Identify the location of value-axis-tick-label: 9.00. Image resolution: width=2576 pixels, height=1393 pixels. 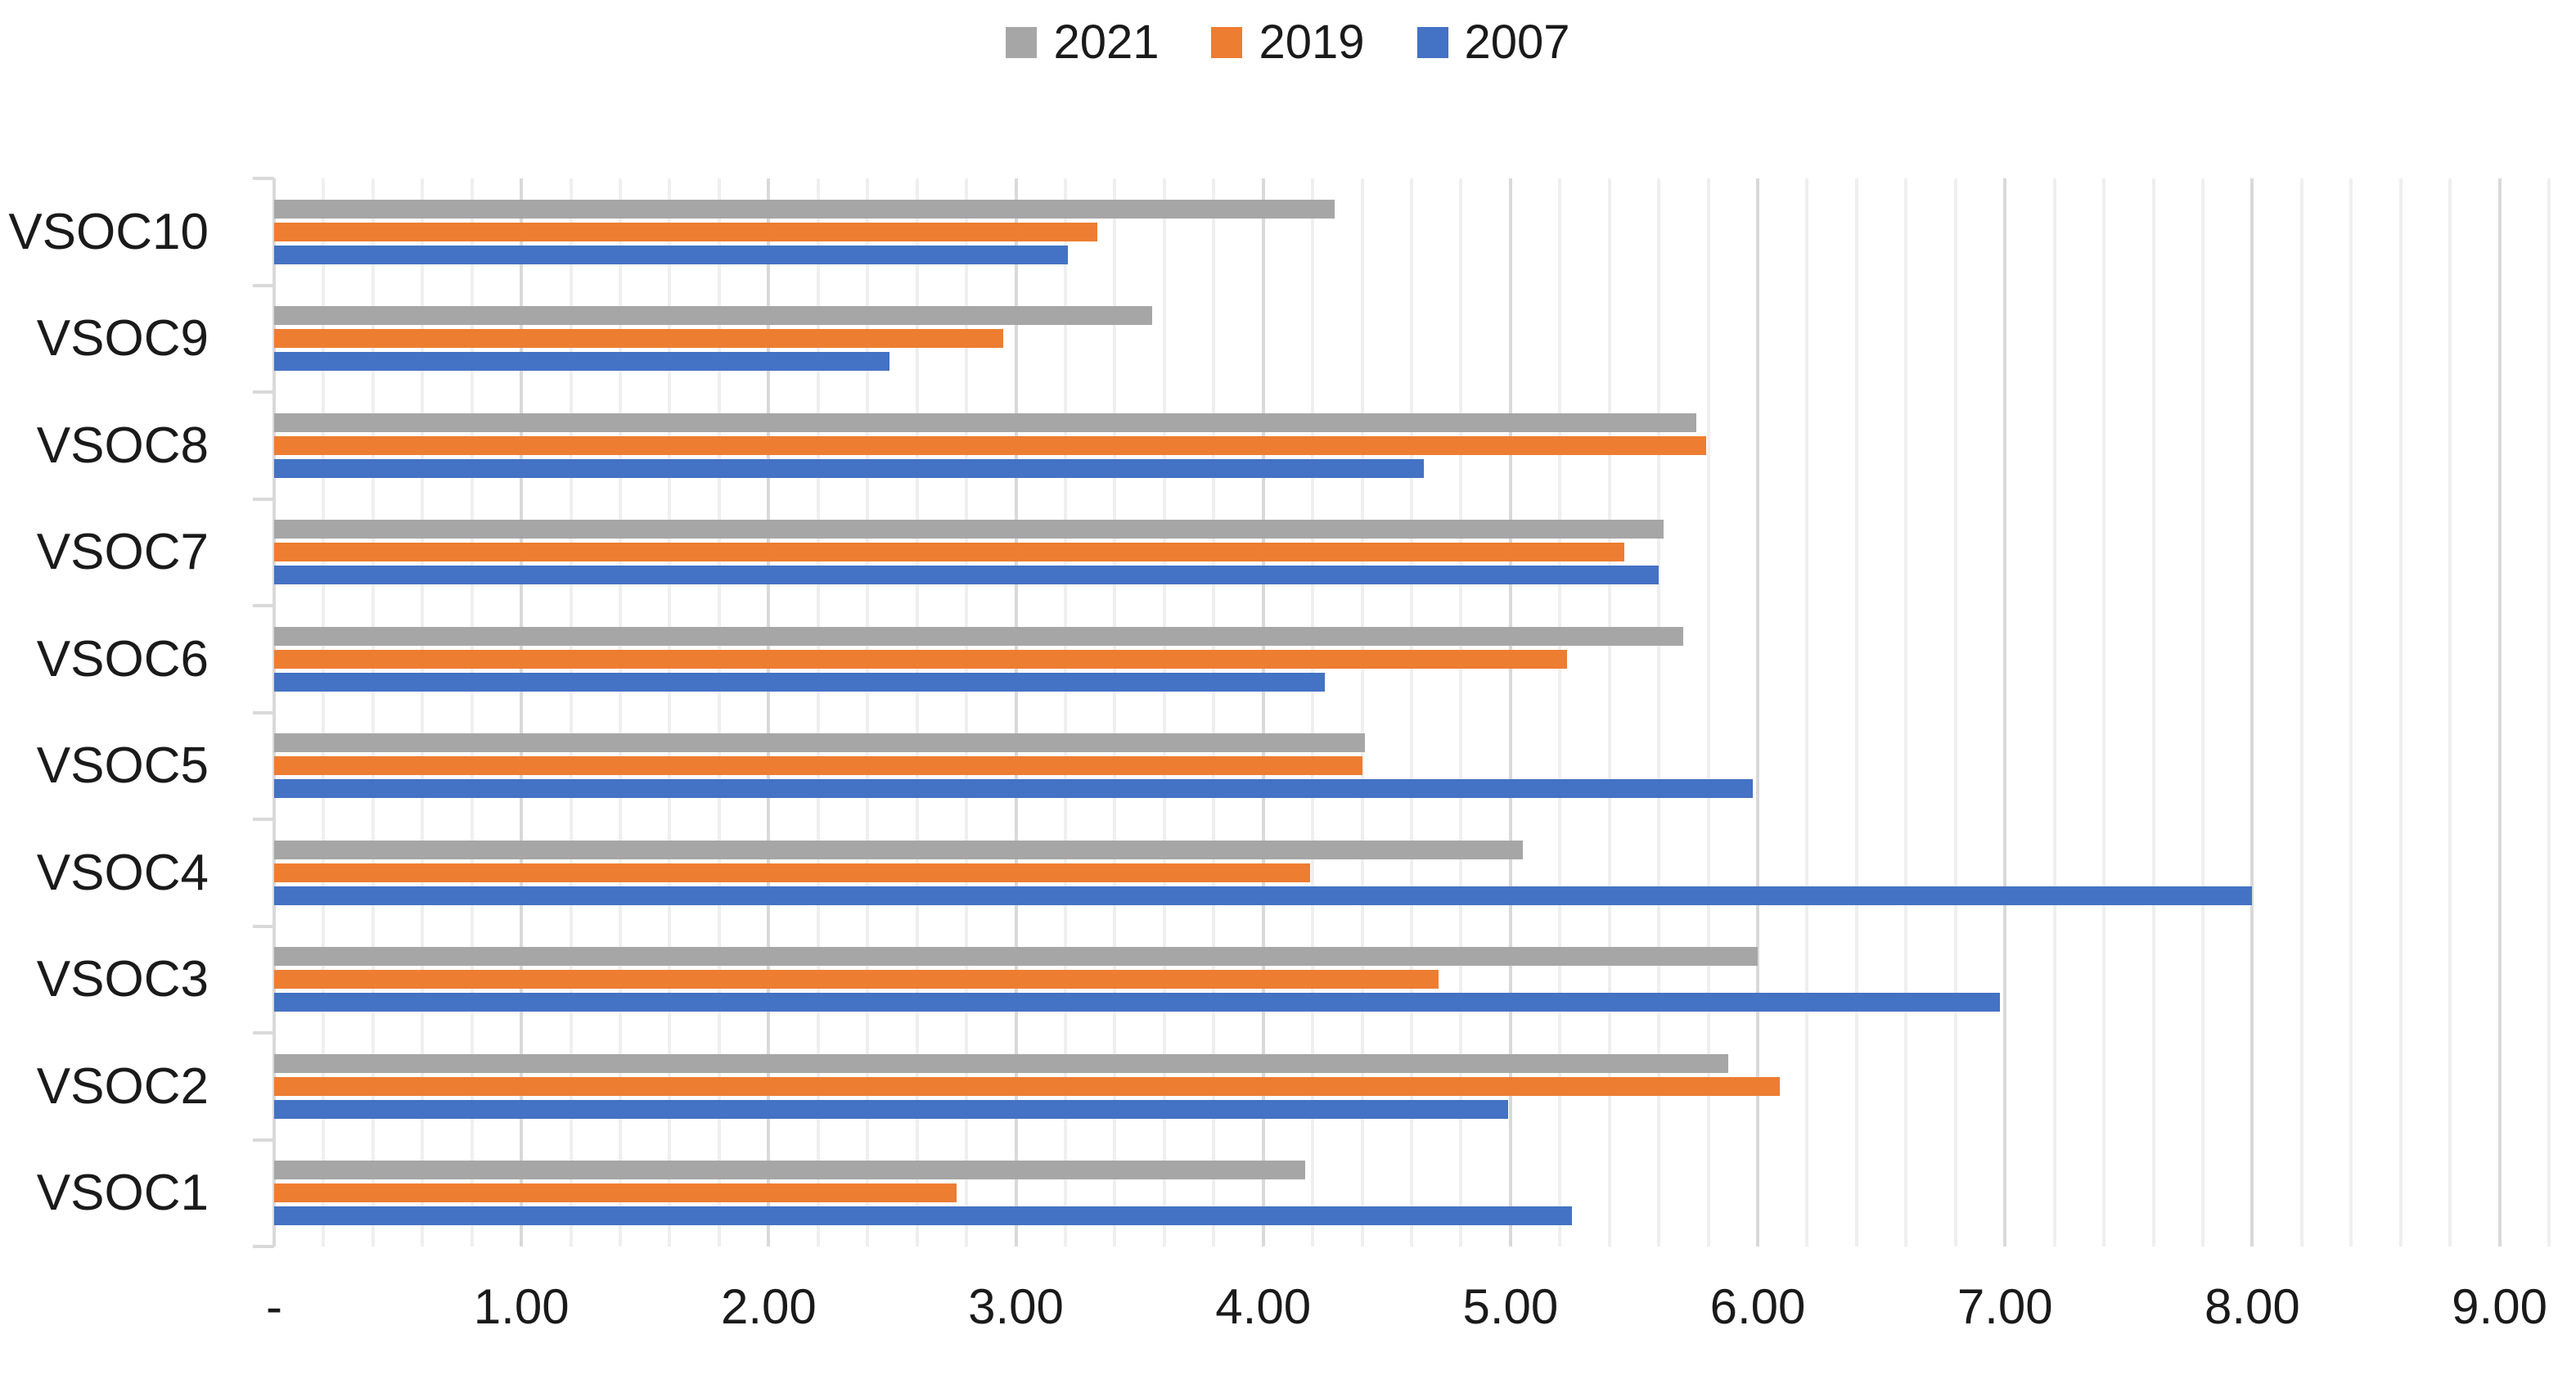
(2499, 1306).